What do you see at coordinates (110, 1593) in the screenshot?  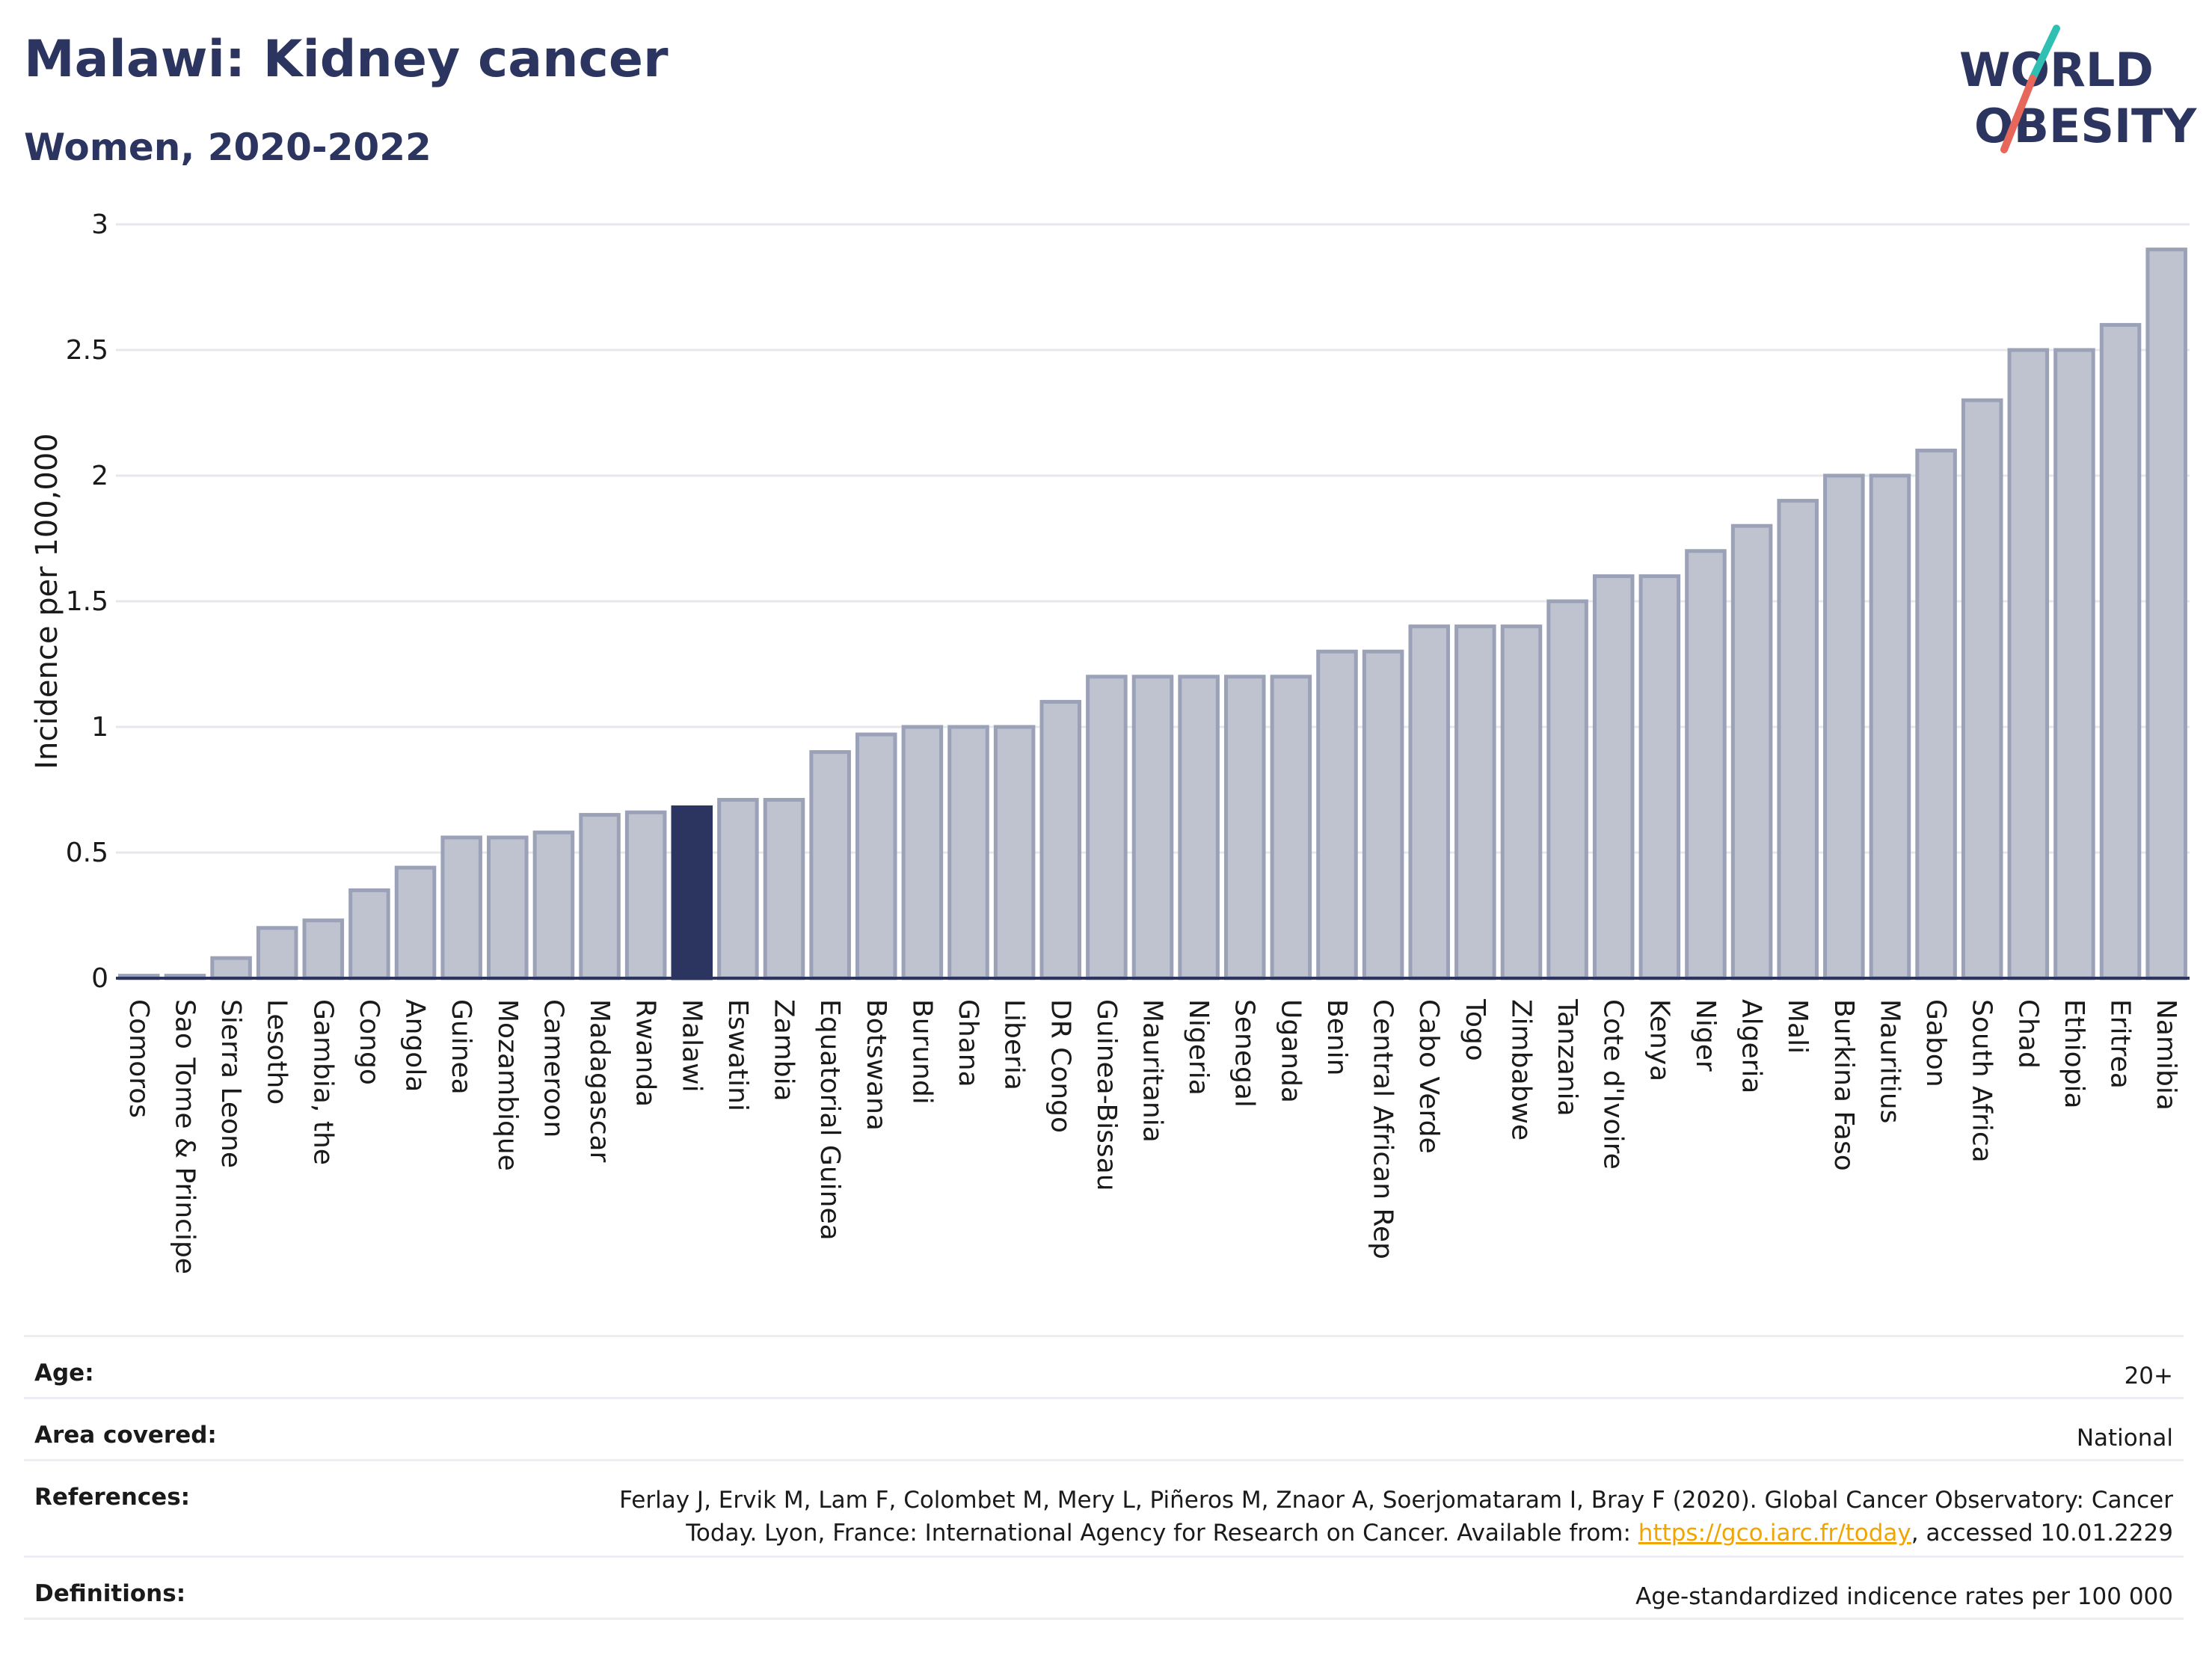 I see `definitions-label: Definitions:` at bounding box center [110, 1593].